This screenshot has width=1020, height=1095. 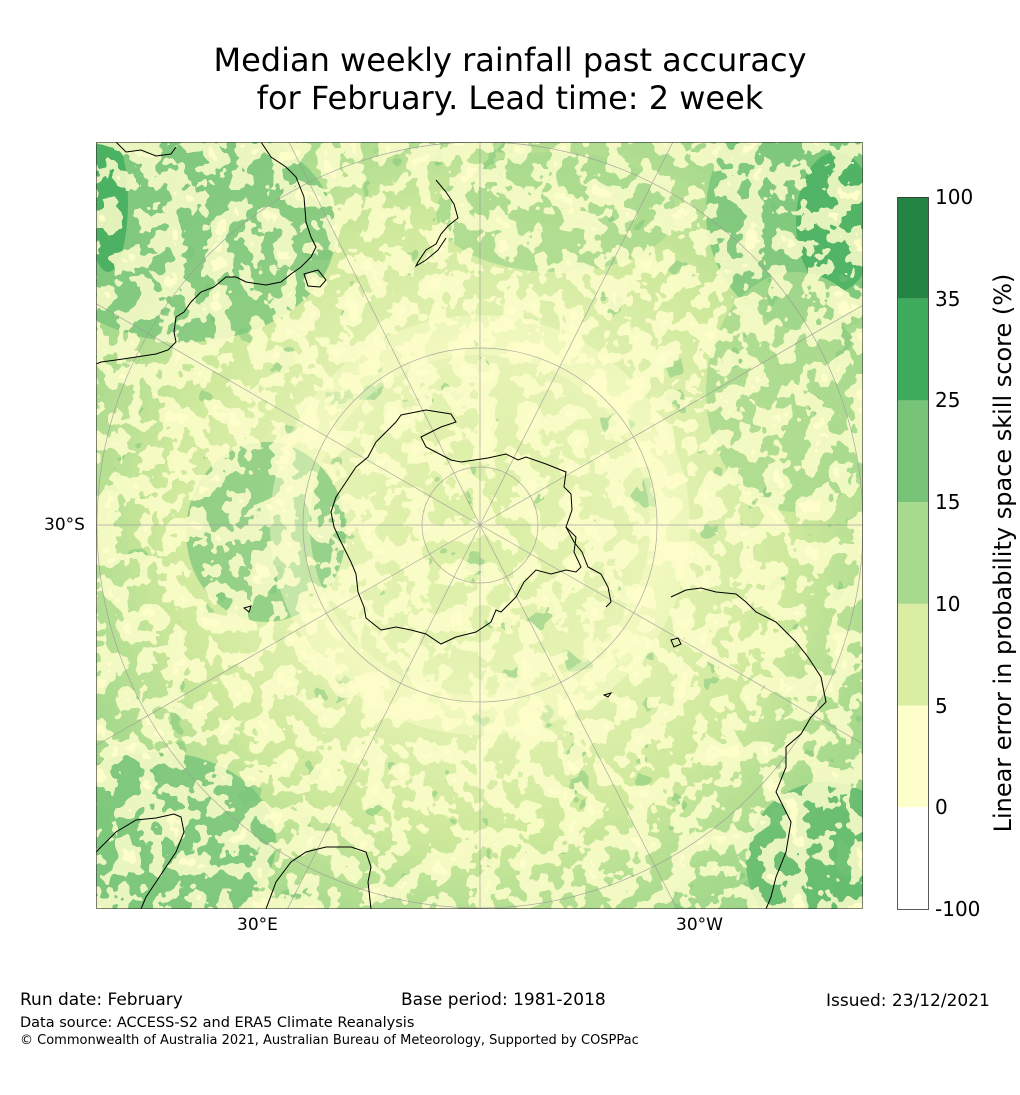 What do you see at coordinates (948, 603) in the screenshot?
I see `colorbar-tick-label: 10` at bounding box center [948, 603].